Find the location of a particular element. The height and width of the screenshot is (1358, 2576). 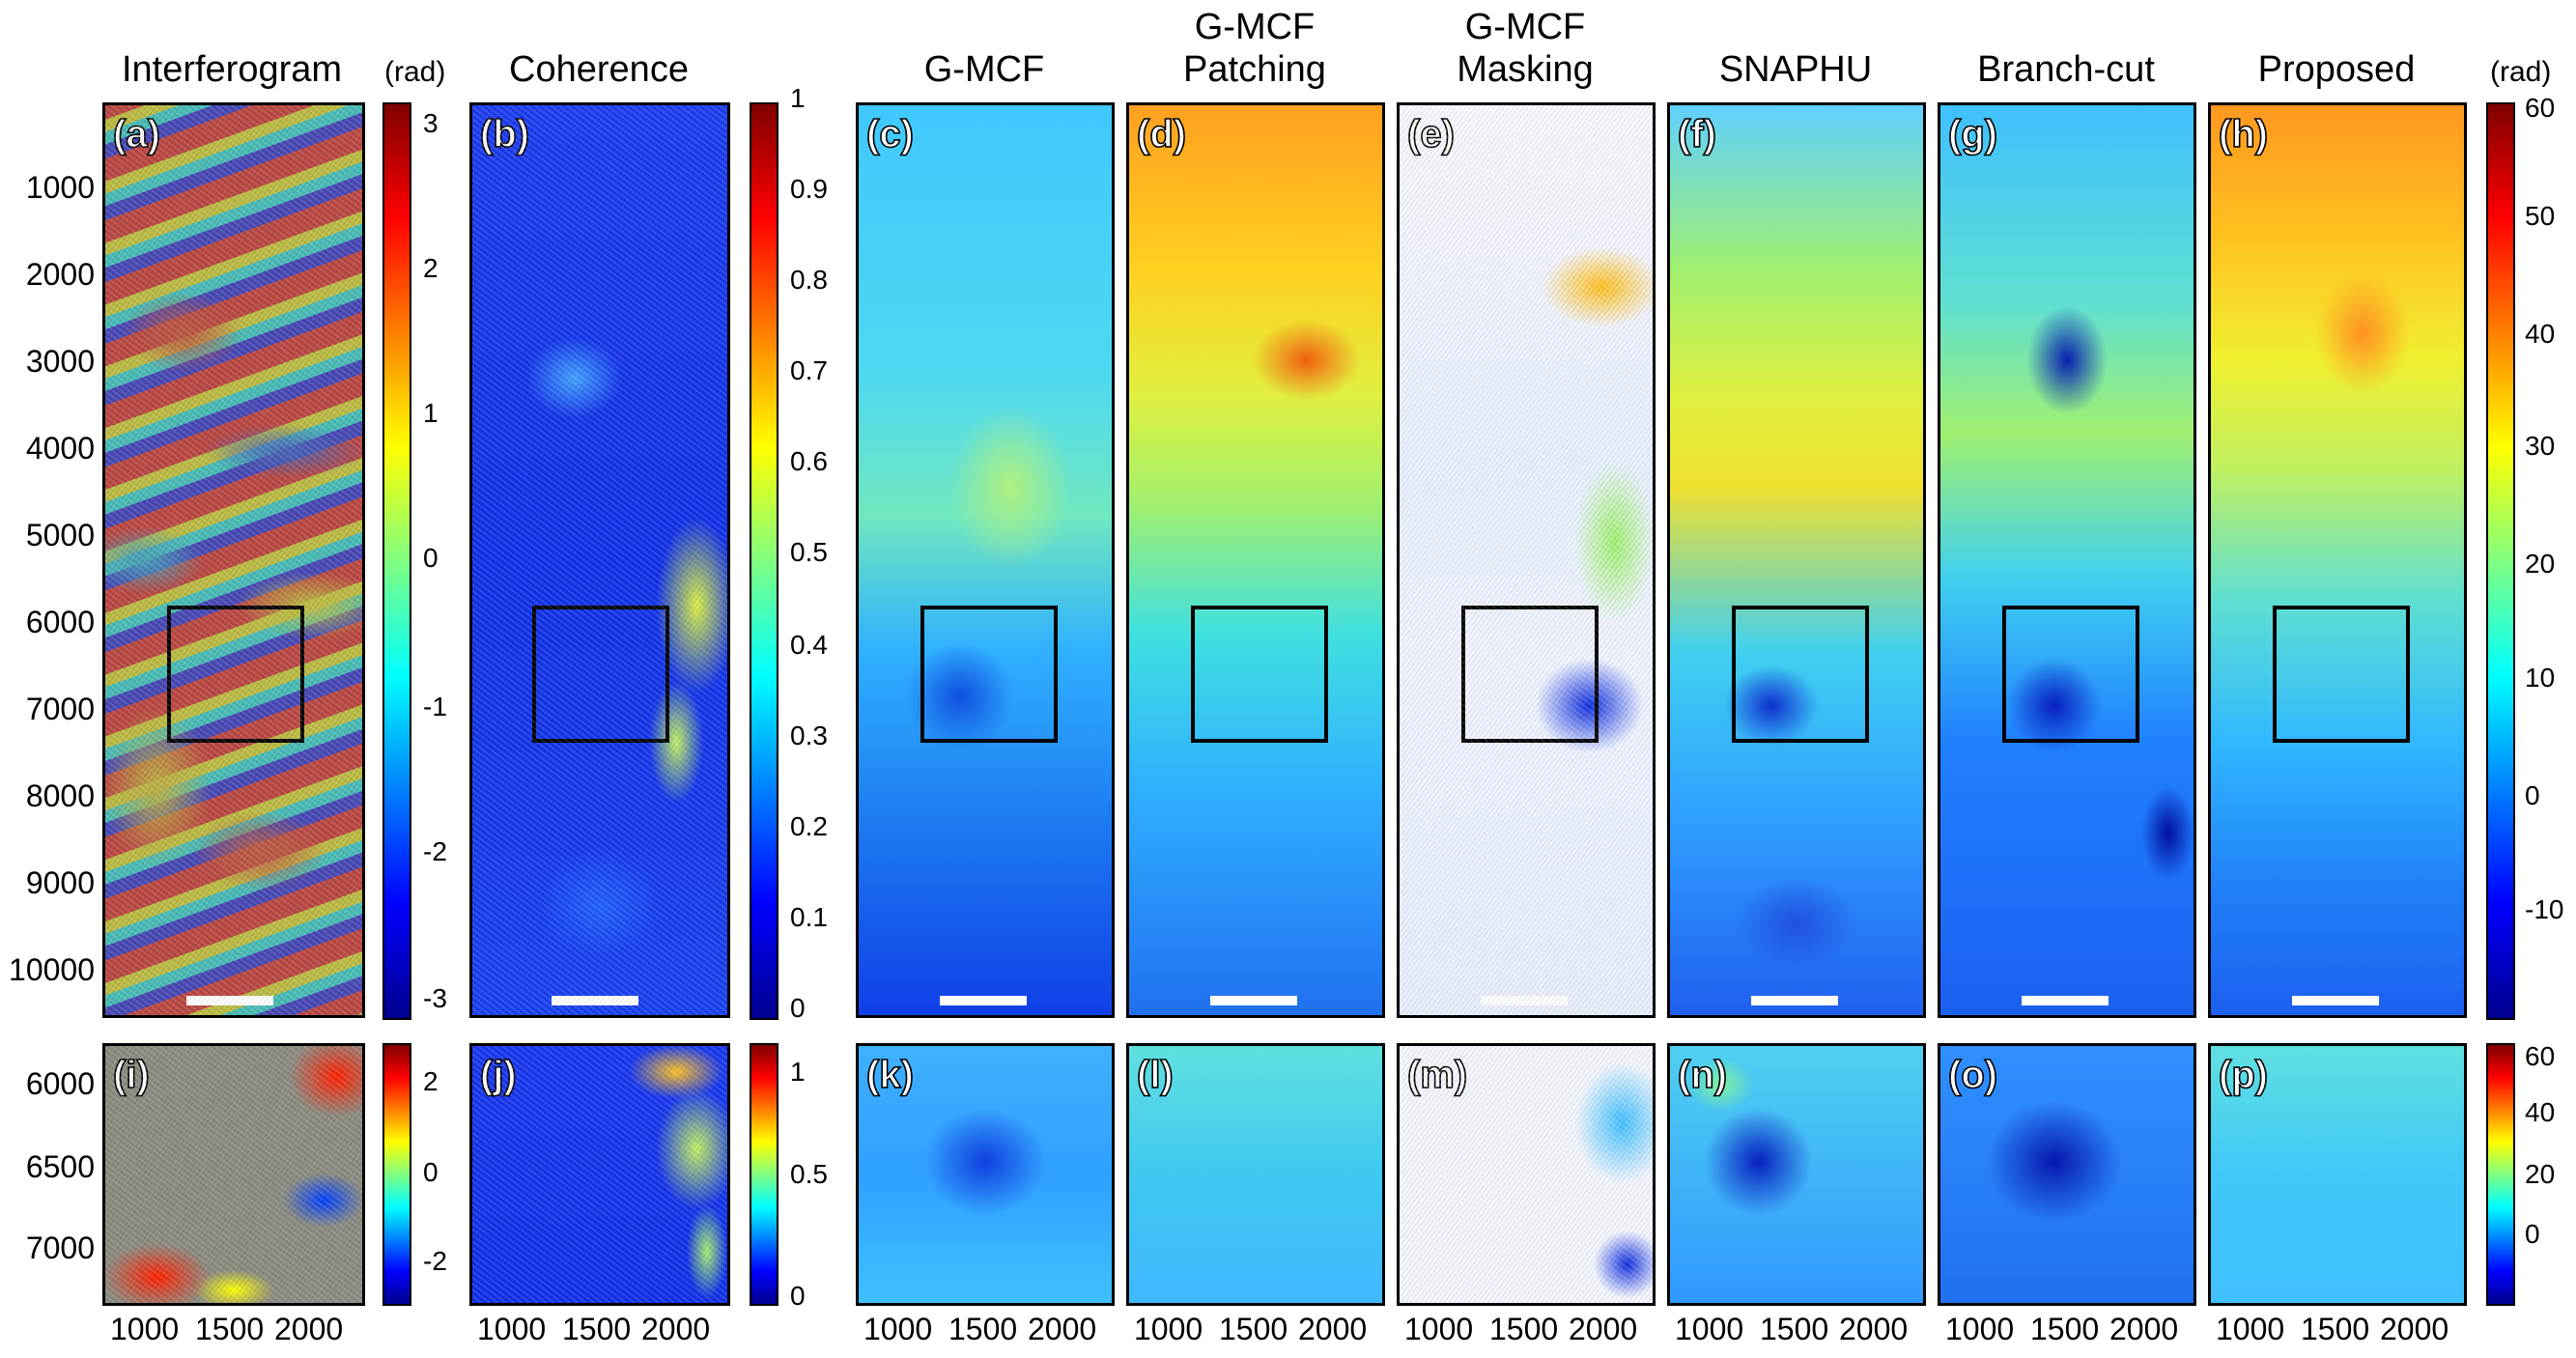

panel-label: (l) is located at coordinates (1155, 1075).